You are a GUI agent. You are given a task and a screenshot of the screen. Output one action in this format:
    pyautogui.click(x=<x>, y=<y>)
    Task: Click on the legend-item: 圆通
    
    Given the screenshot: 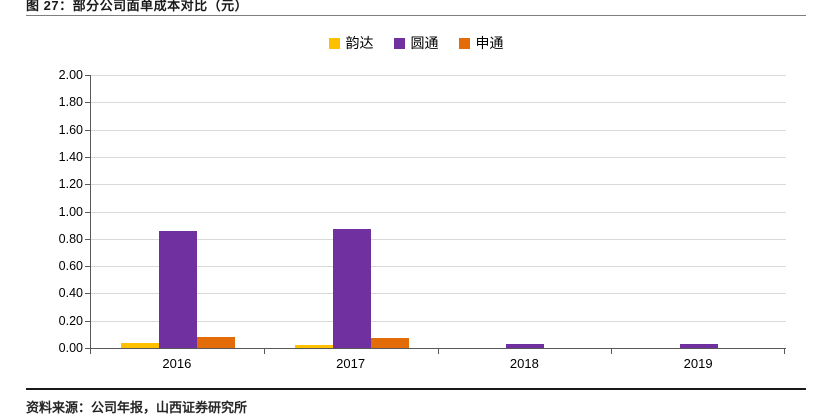 What is the action you would take?
    pyautogui.click(x=416, y=43)
    